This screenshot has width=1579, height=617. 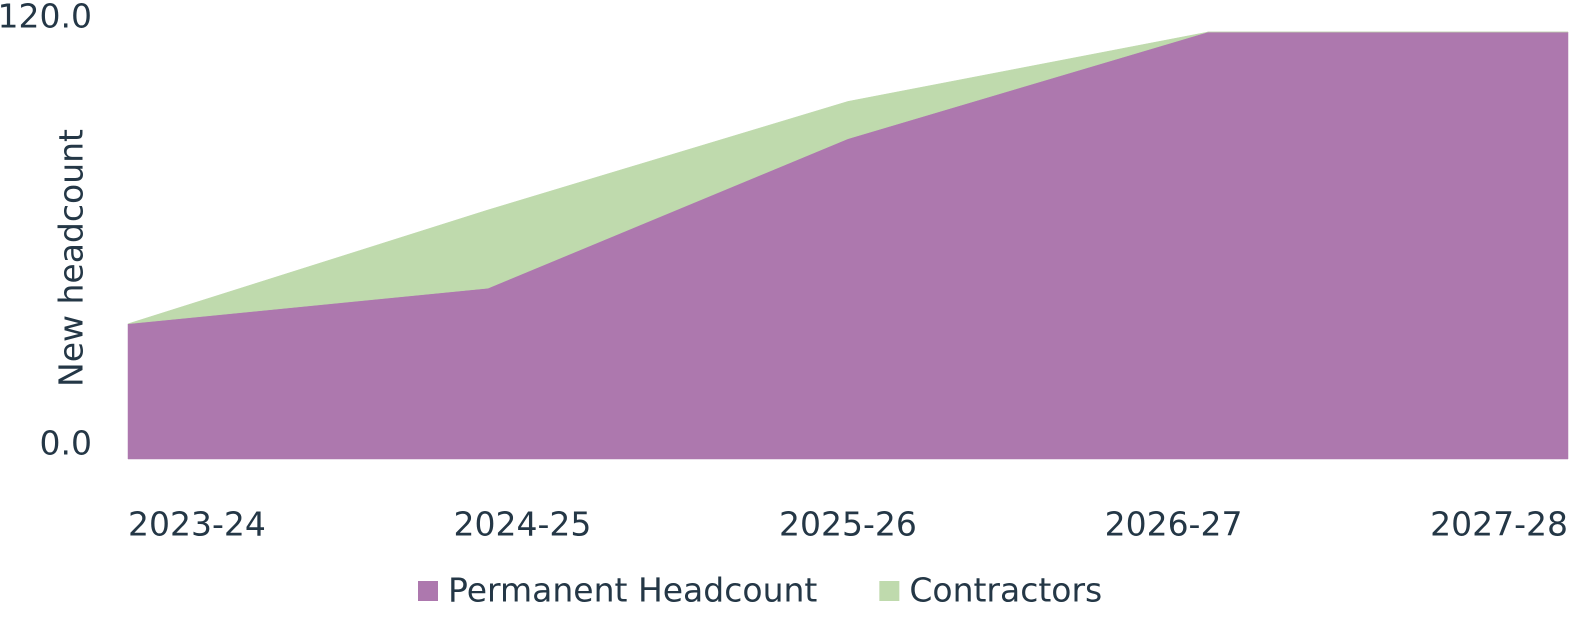 What do you see at coordinates (1005, 590) in the screenshot?
I see `legend-label: Contractors` at bounding box center [1005, 590].